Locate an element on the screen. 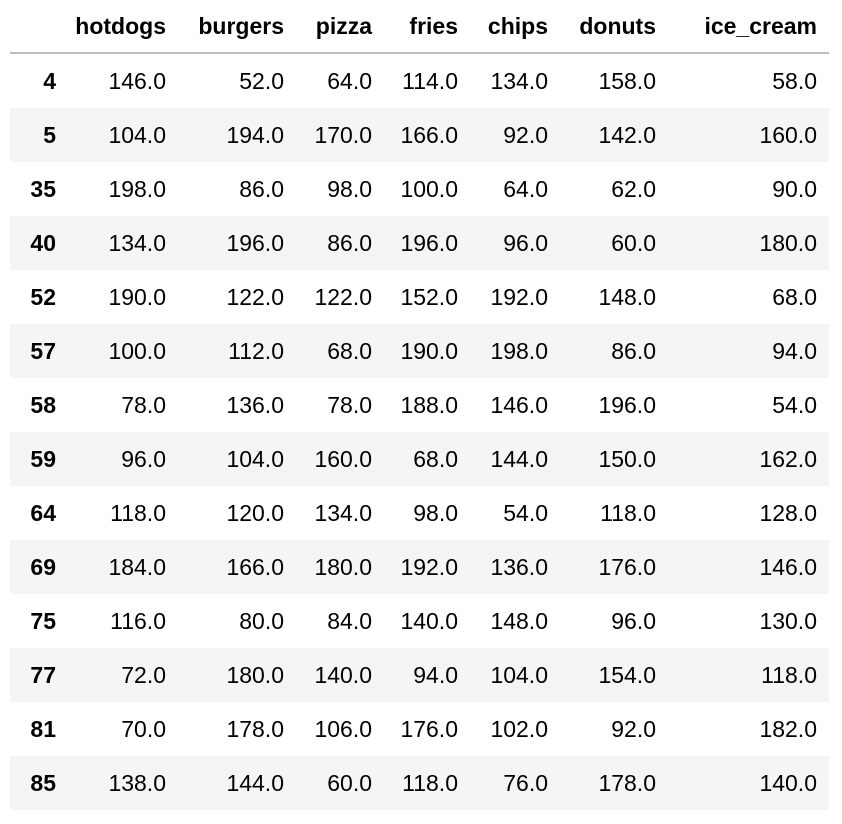 The width and height of the screenshot is (842, 824). column-header-chips: chips is located at coordinates (515, 27).